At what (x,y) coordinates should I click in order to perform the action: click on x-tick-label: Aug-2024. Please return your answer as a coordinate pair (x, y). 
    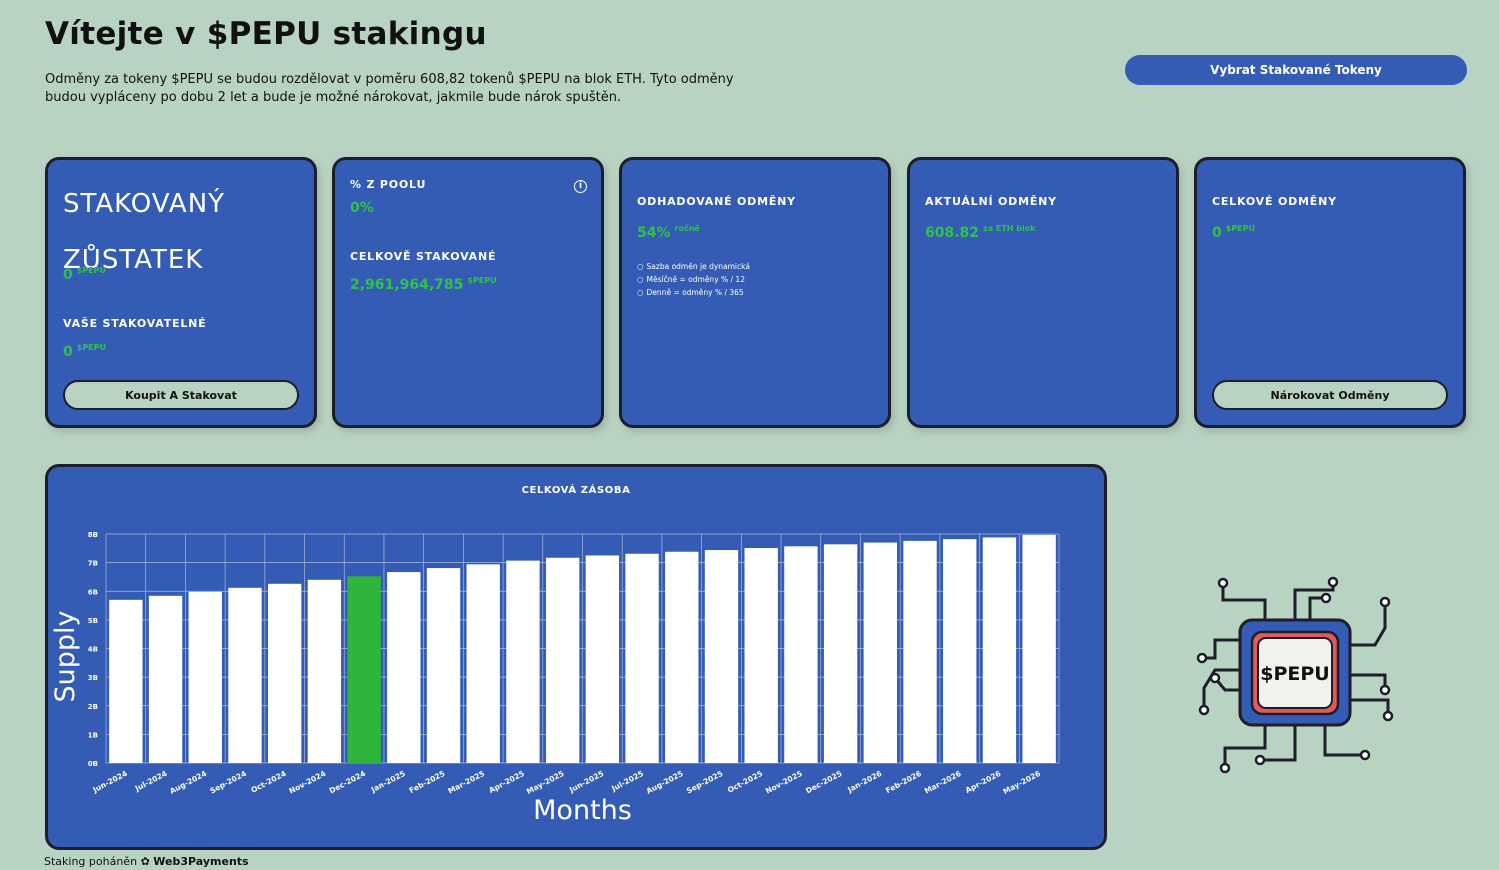
    Looking at the image, I should click on (188, 782).